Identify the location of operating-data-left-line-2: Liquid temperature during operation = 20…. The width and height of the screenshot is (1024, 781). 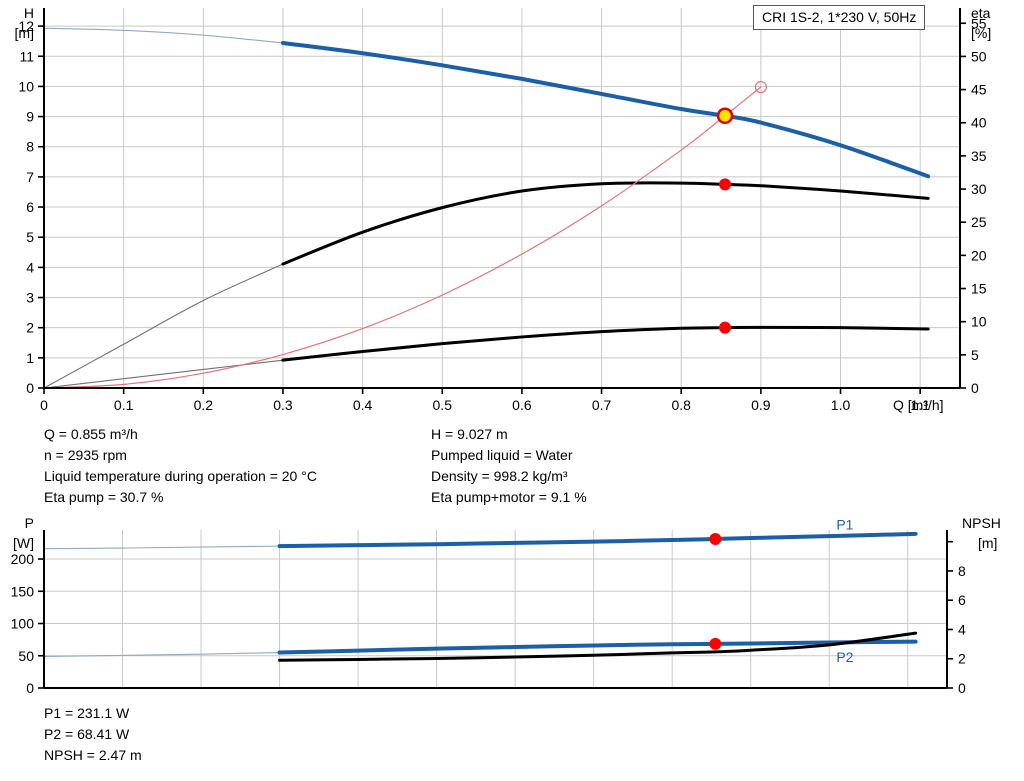
(180, 476).